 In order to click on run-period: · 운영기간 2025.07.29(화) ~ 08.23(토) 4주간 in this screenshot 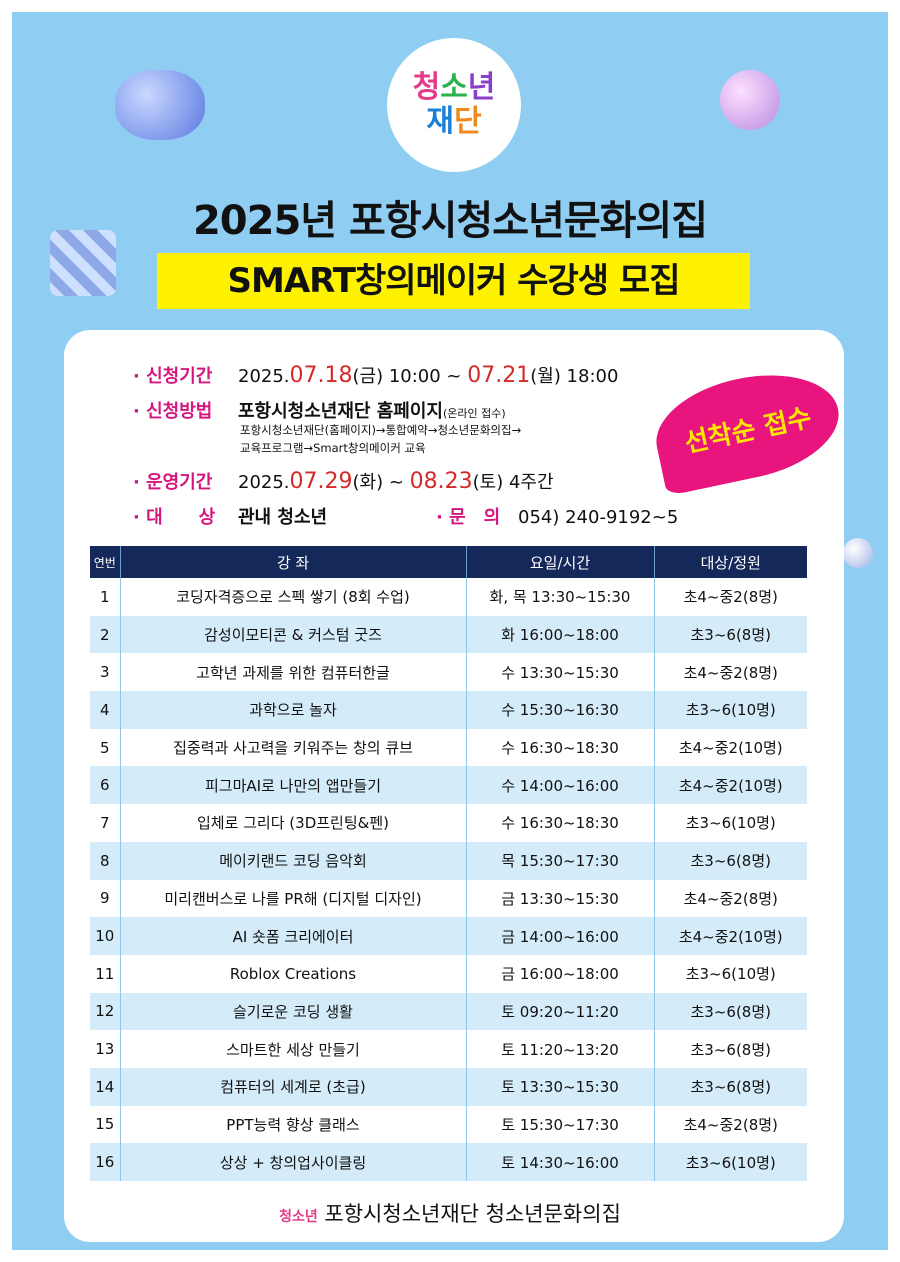, I will do `click(343, 481)`.